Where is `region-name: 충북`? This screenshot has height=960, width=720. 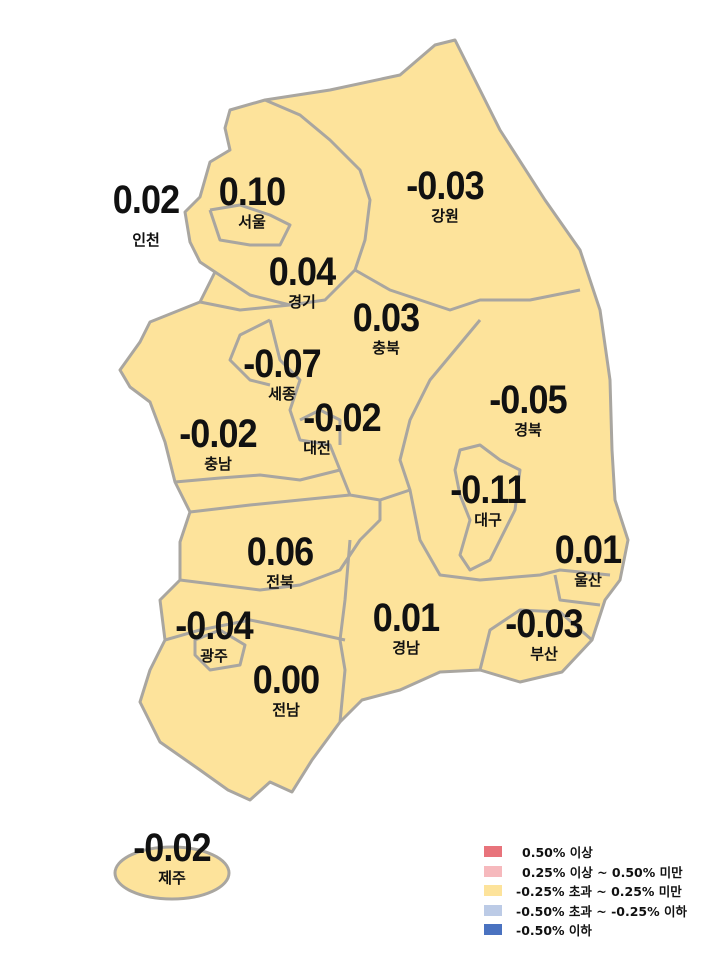
region-name: 충북 is located at coordinates (386, 348).